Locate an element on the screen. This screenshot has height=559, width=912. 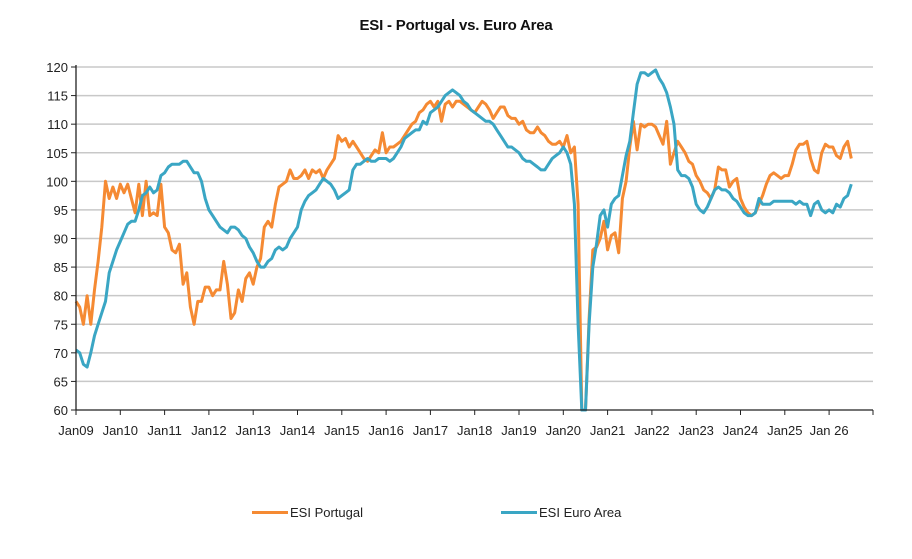
y-tick-label: 85 is located at coordinates (61, 267).